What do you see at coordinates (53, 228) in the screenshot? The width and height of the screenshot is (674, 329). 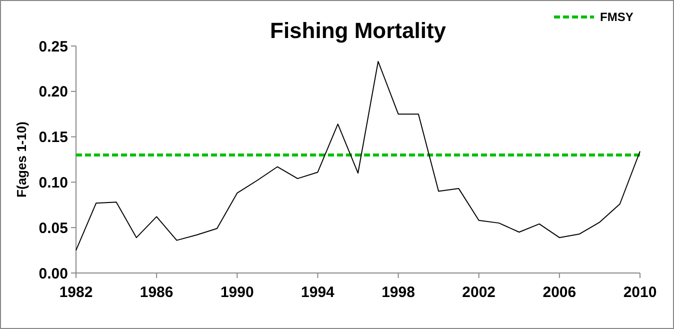 I see `y-tick-label: 0.05` at bounding box center [53, 228].